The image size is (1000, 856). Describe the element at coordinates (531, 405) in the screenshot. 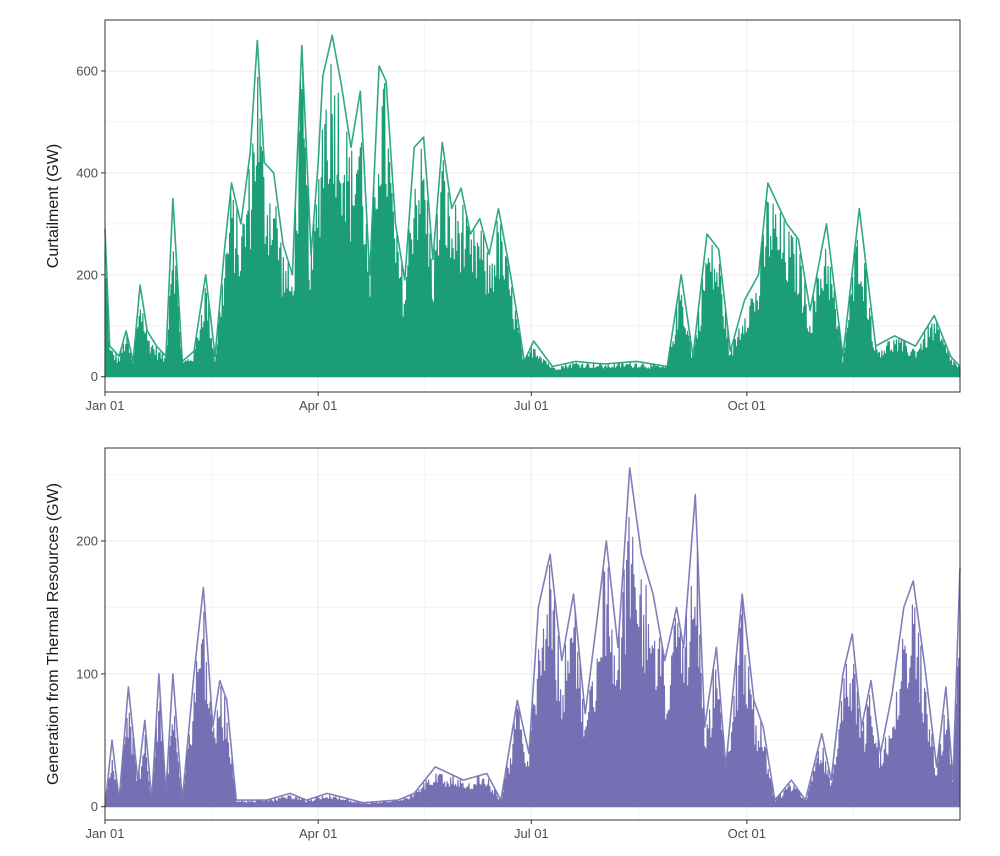

I see `x-tick-label-top: Jul 01` at that location.